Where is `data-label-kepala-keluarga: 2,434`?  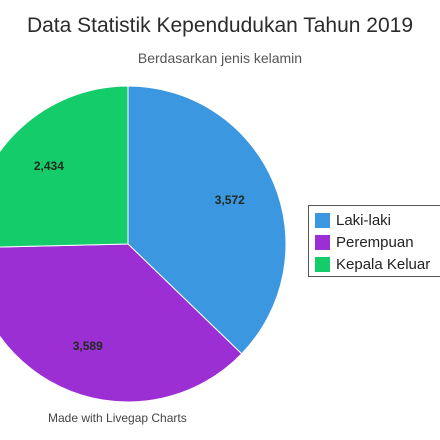 data-label-kepala-keluarga: 2,434 is located at coordinates (49, 166).